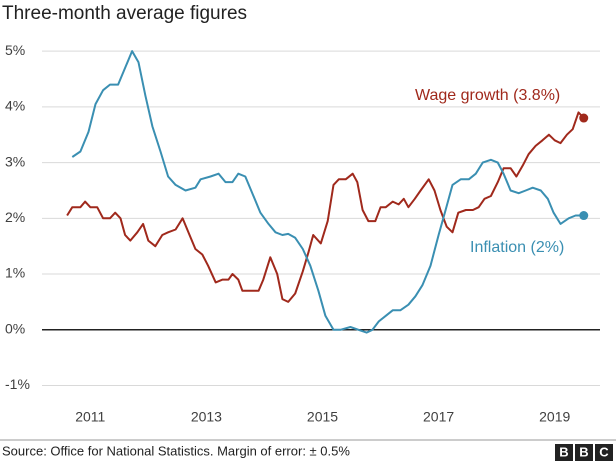 The height and width of the screenshot is (463, 616). Describe the element at coordinates (15, 50) in the screenshot. I see `y-tick-label: 5%` at that location.